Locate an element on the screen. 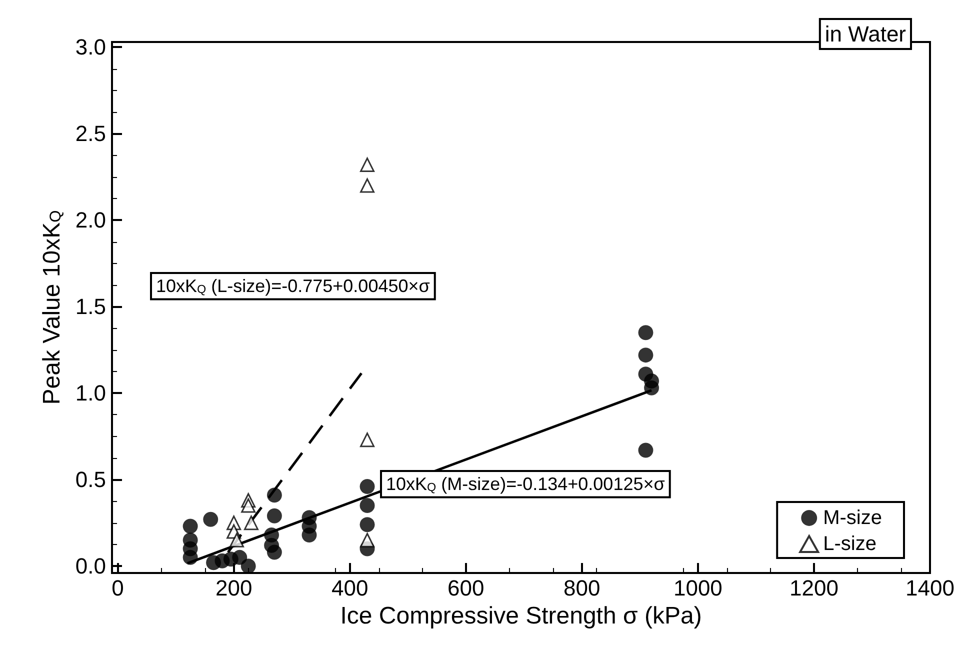  x-tick-label: 200 is located at coordinates (233, 588).